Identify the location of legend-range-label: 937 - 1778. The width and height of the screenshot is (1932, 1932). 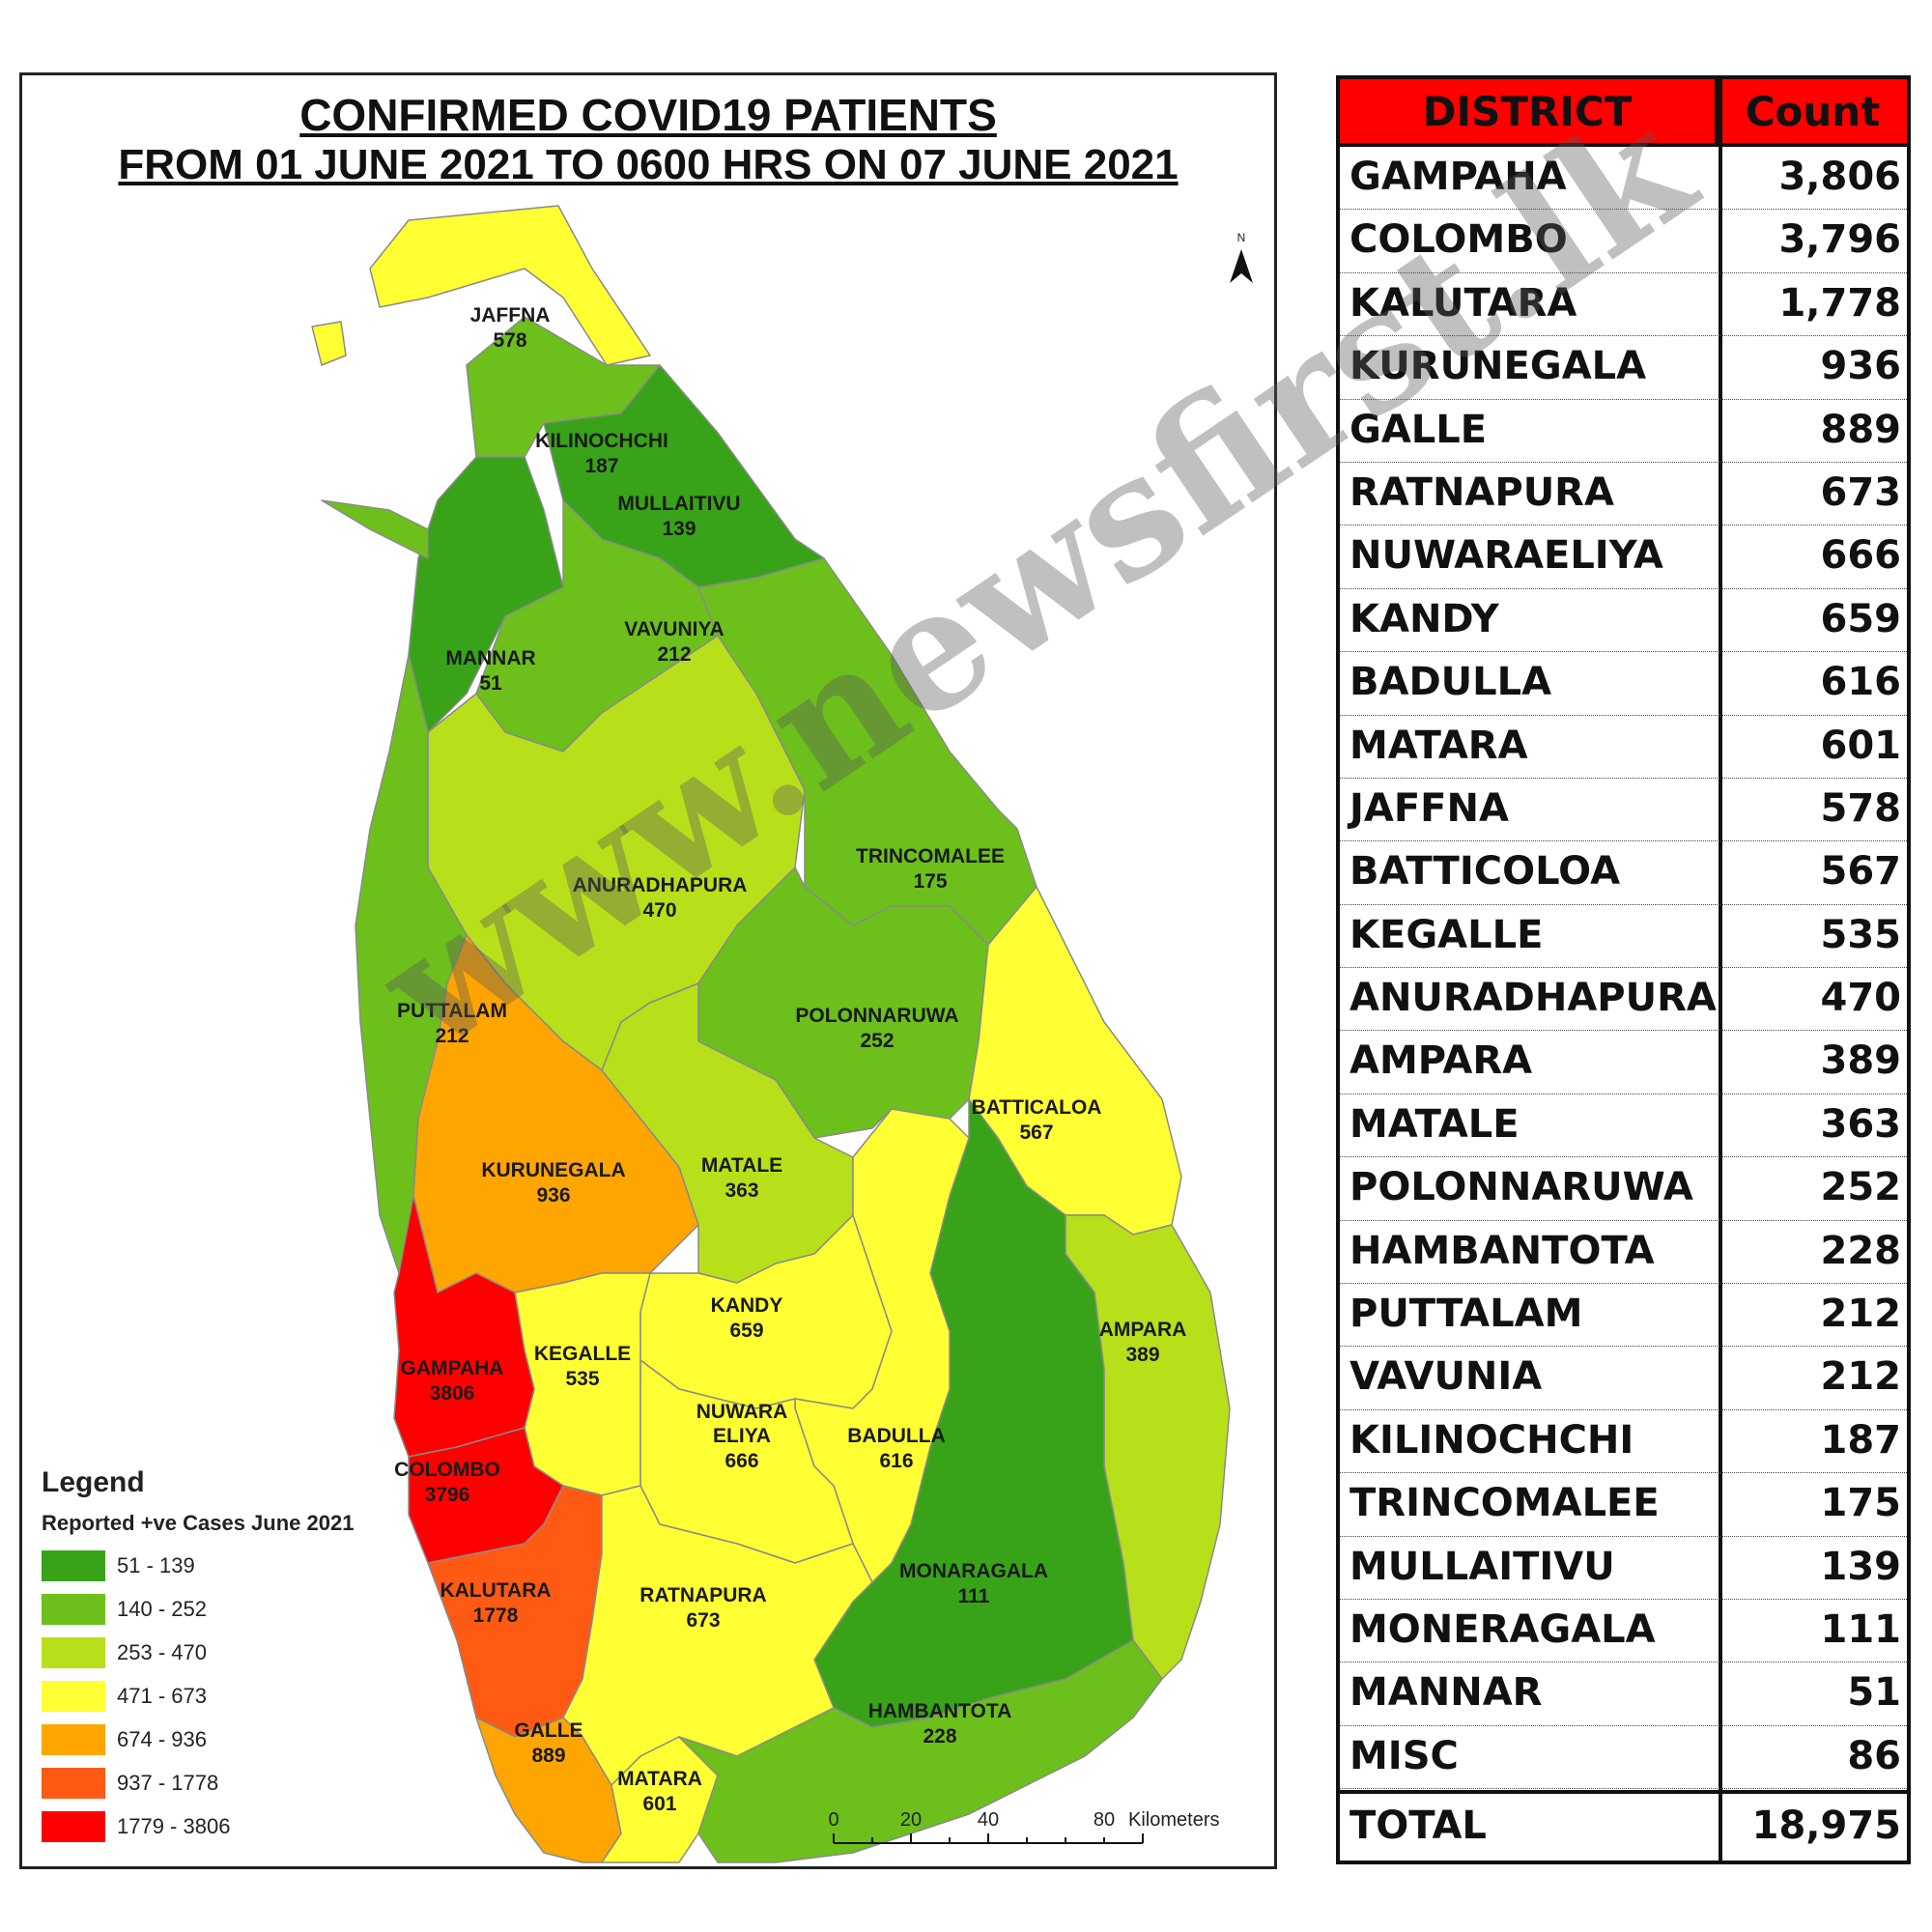
(168, 1782).